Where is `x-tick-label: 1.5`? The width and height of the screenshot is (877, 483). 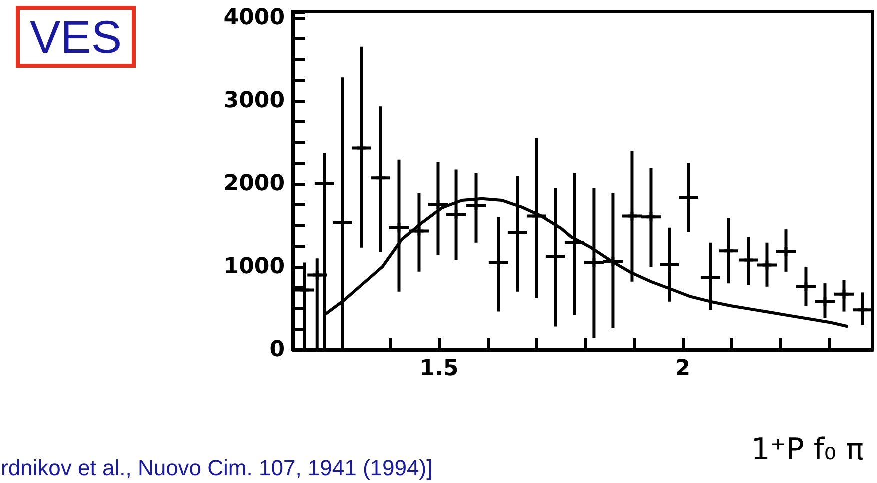 x-tick-label: 1.5 is located at coordinates (439, 369).